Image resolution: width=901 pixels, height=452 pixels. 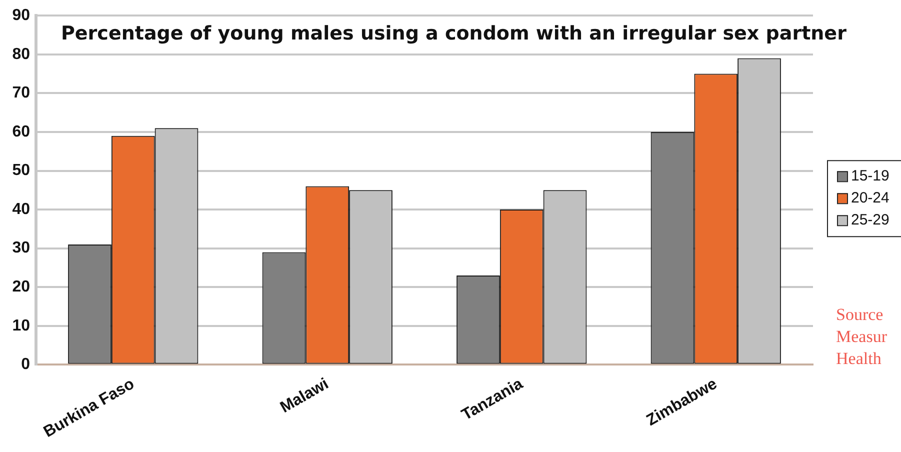 What do you see at coordinates (25, 365) in the screenshot?
I see `y-tick-label: 0` at bounding box center [25, 365].